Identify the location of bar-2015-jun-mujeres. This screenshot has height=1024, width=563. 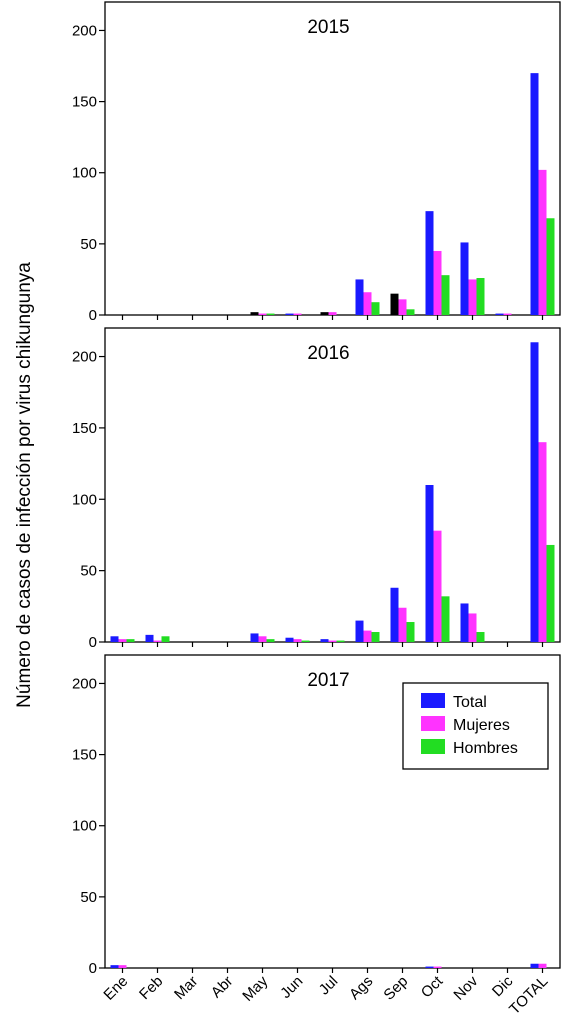
(297, 314).